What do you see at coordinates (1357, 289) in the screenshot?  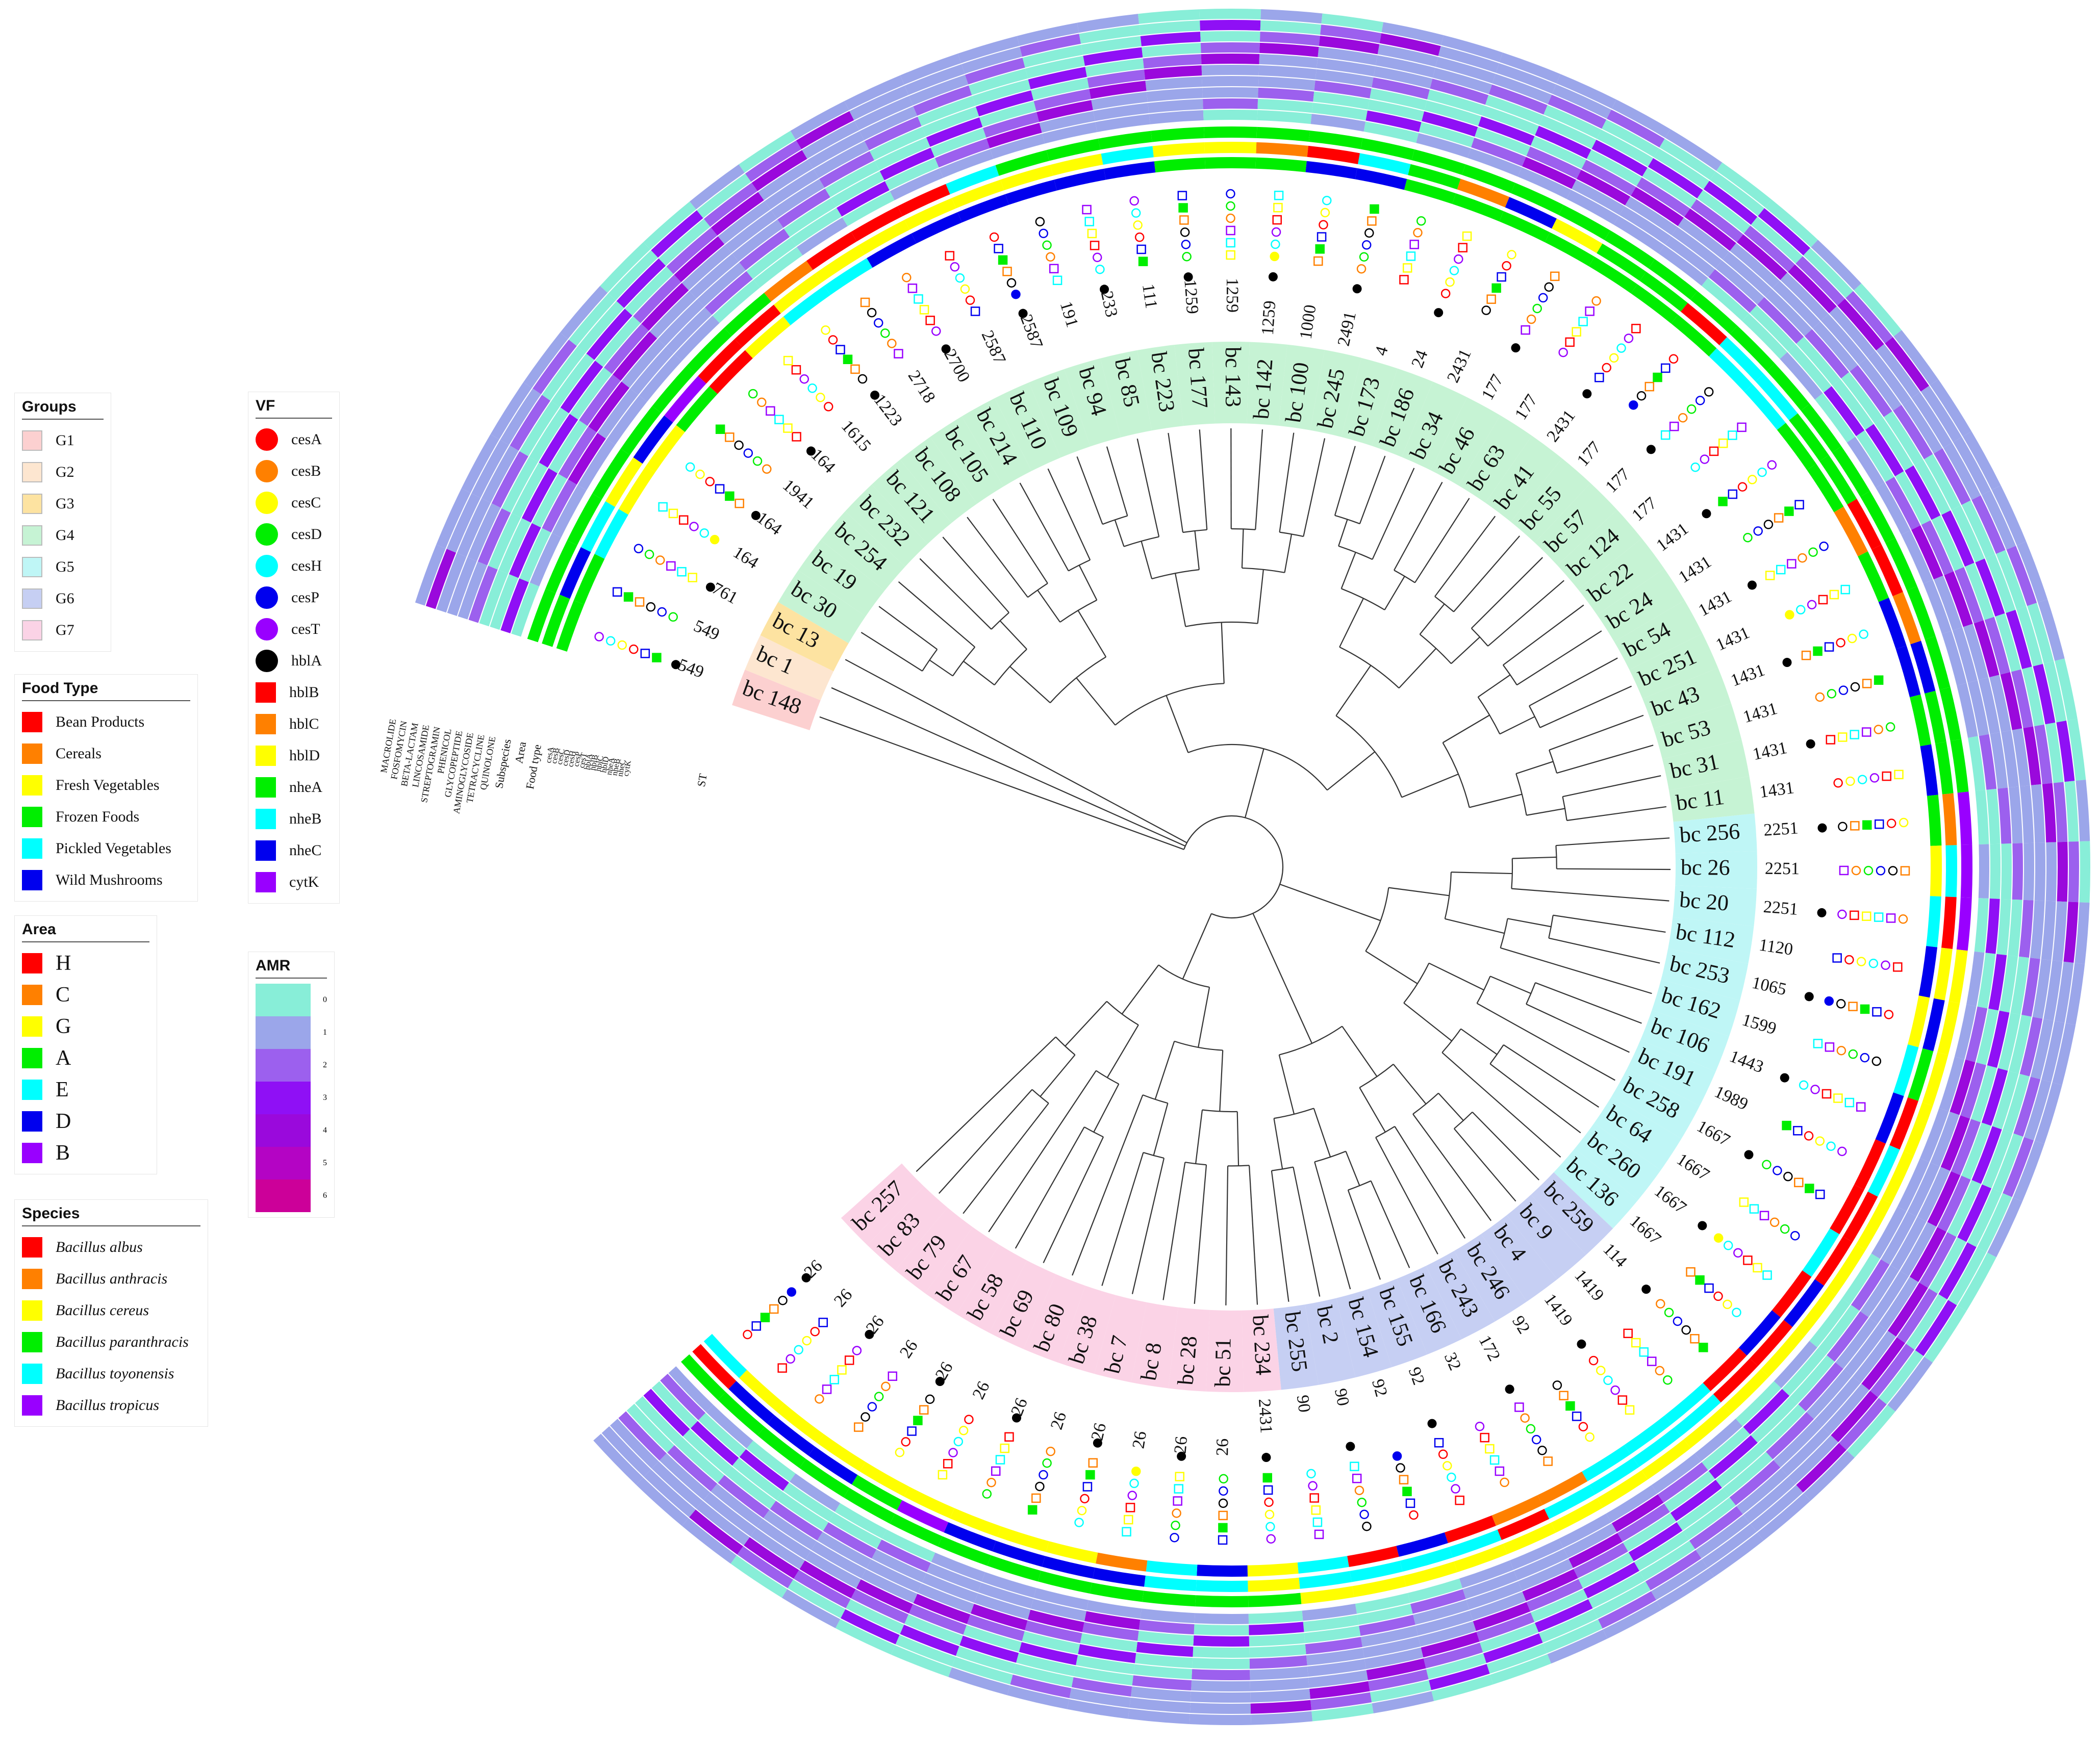 I see `hbla-marker` at bounding box center [1357, 289].